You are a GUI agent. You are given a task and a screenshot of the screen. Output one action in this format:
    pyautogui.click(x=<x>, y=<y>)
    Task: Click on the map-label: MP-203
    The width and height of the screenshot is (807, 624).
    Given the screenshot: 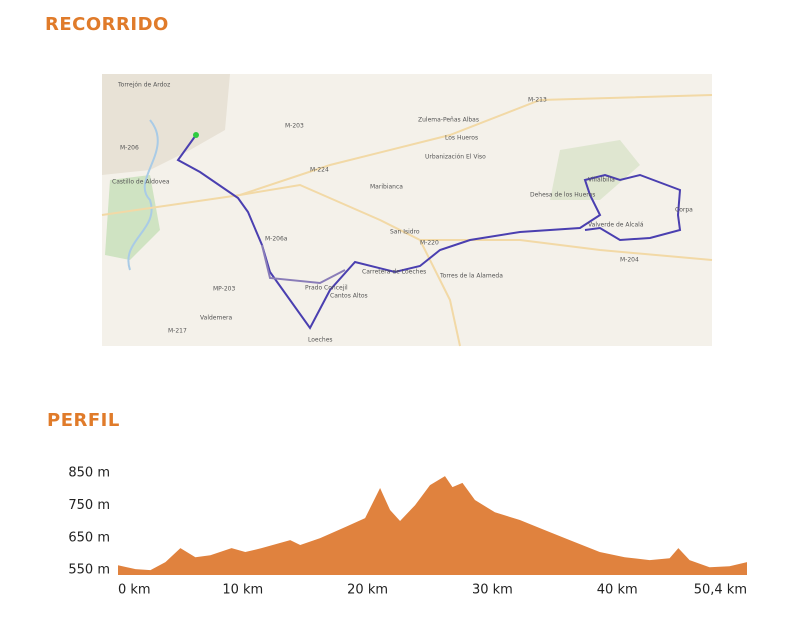 What is the action you would take?
    pyautogui.click(x=224, y=289)
    